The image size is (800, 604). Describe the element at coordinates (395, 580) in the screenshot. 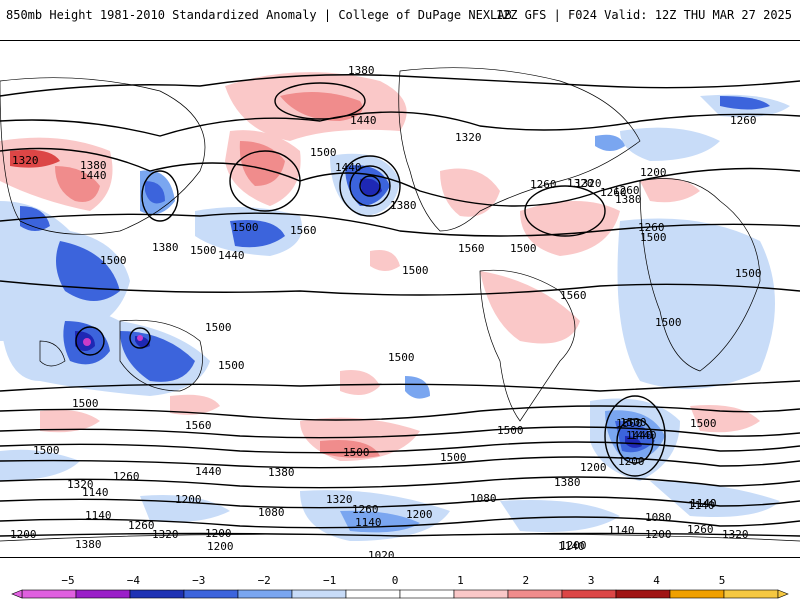

I see `colorbar-tick-label: 0` at that location.